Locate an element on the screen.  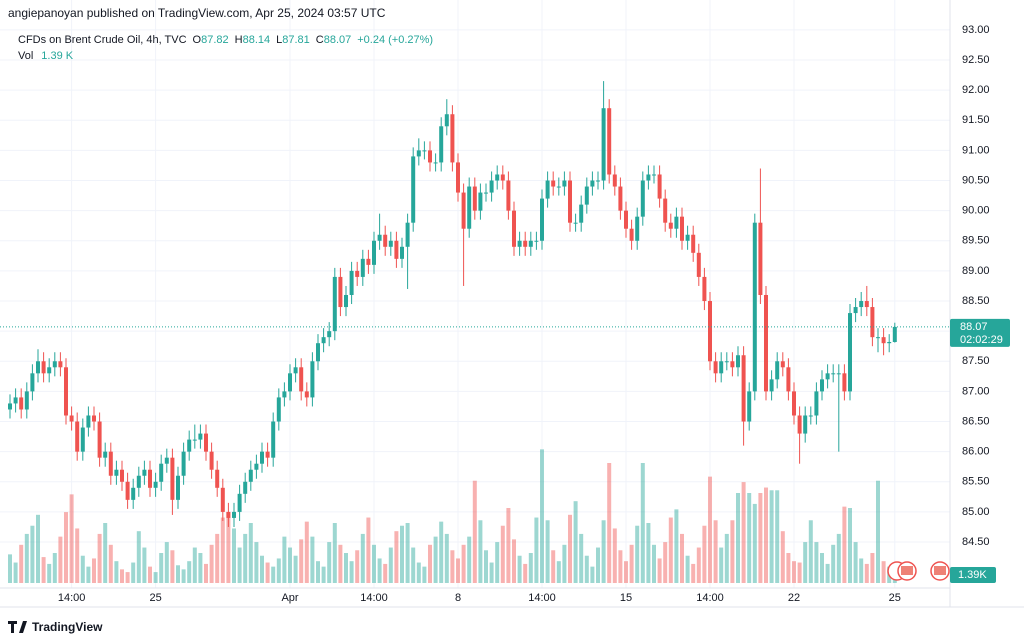
y-tick-label: 89.50 is located at coordinates (976, 241).